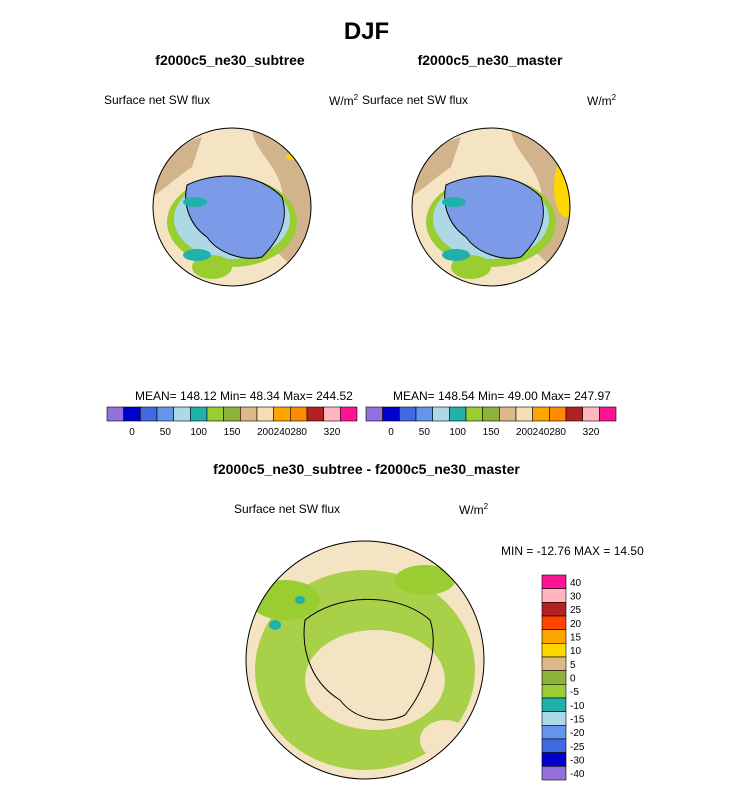  I want to click on diff-variable-label: Surface net SW flux, so click(287, 509).